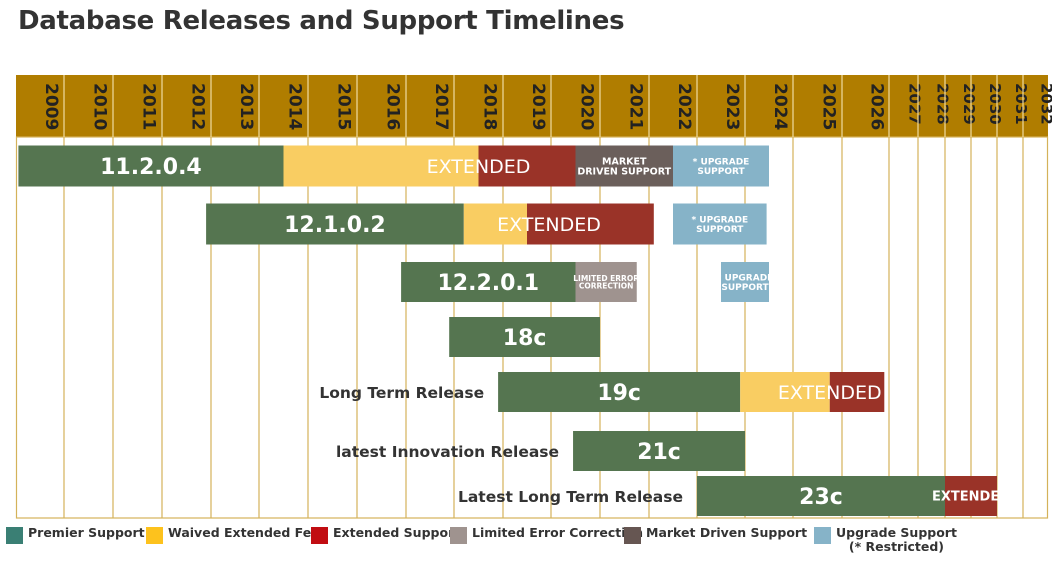 Image resolution: width=1052 pixels, height=562 pixels. Describe the element at coordinates (490, 106) in the screenshot. I see `year-label-2018: 2018` at that location.